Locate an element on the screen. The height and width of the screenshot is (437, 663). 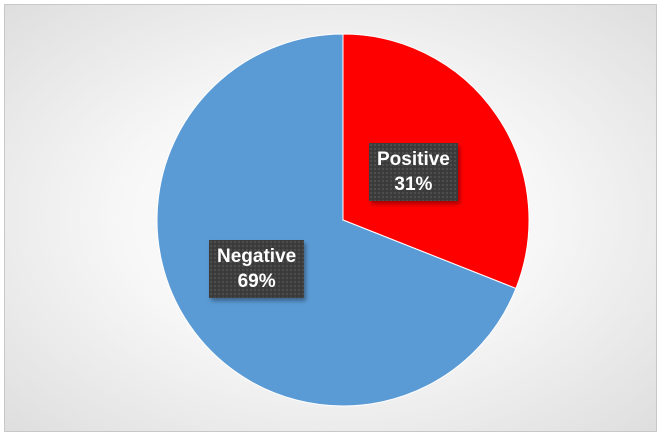
data-label-positive-percent: 31% is located at coordinates (413, 184).